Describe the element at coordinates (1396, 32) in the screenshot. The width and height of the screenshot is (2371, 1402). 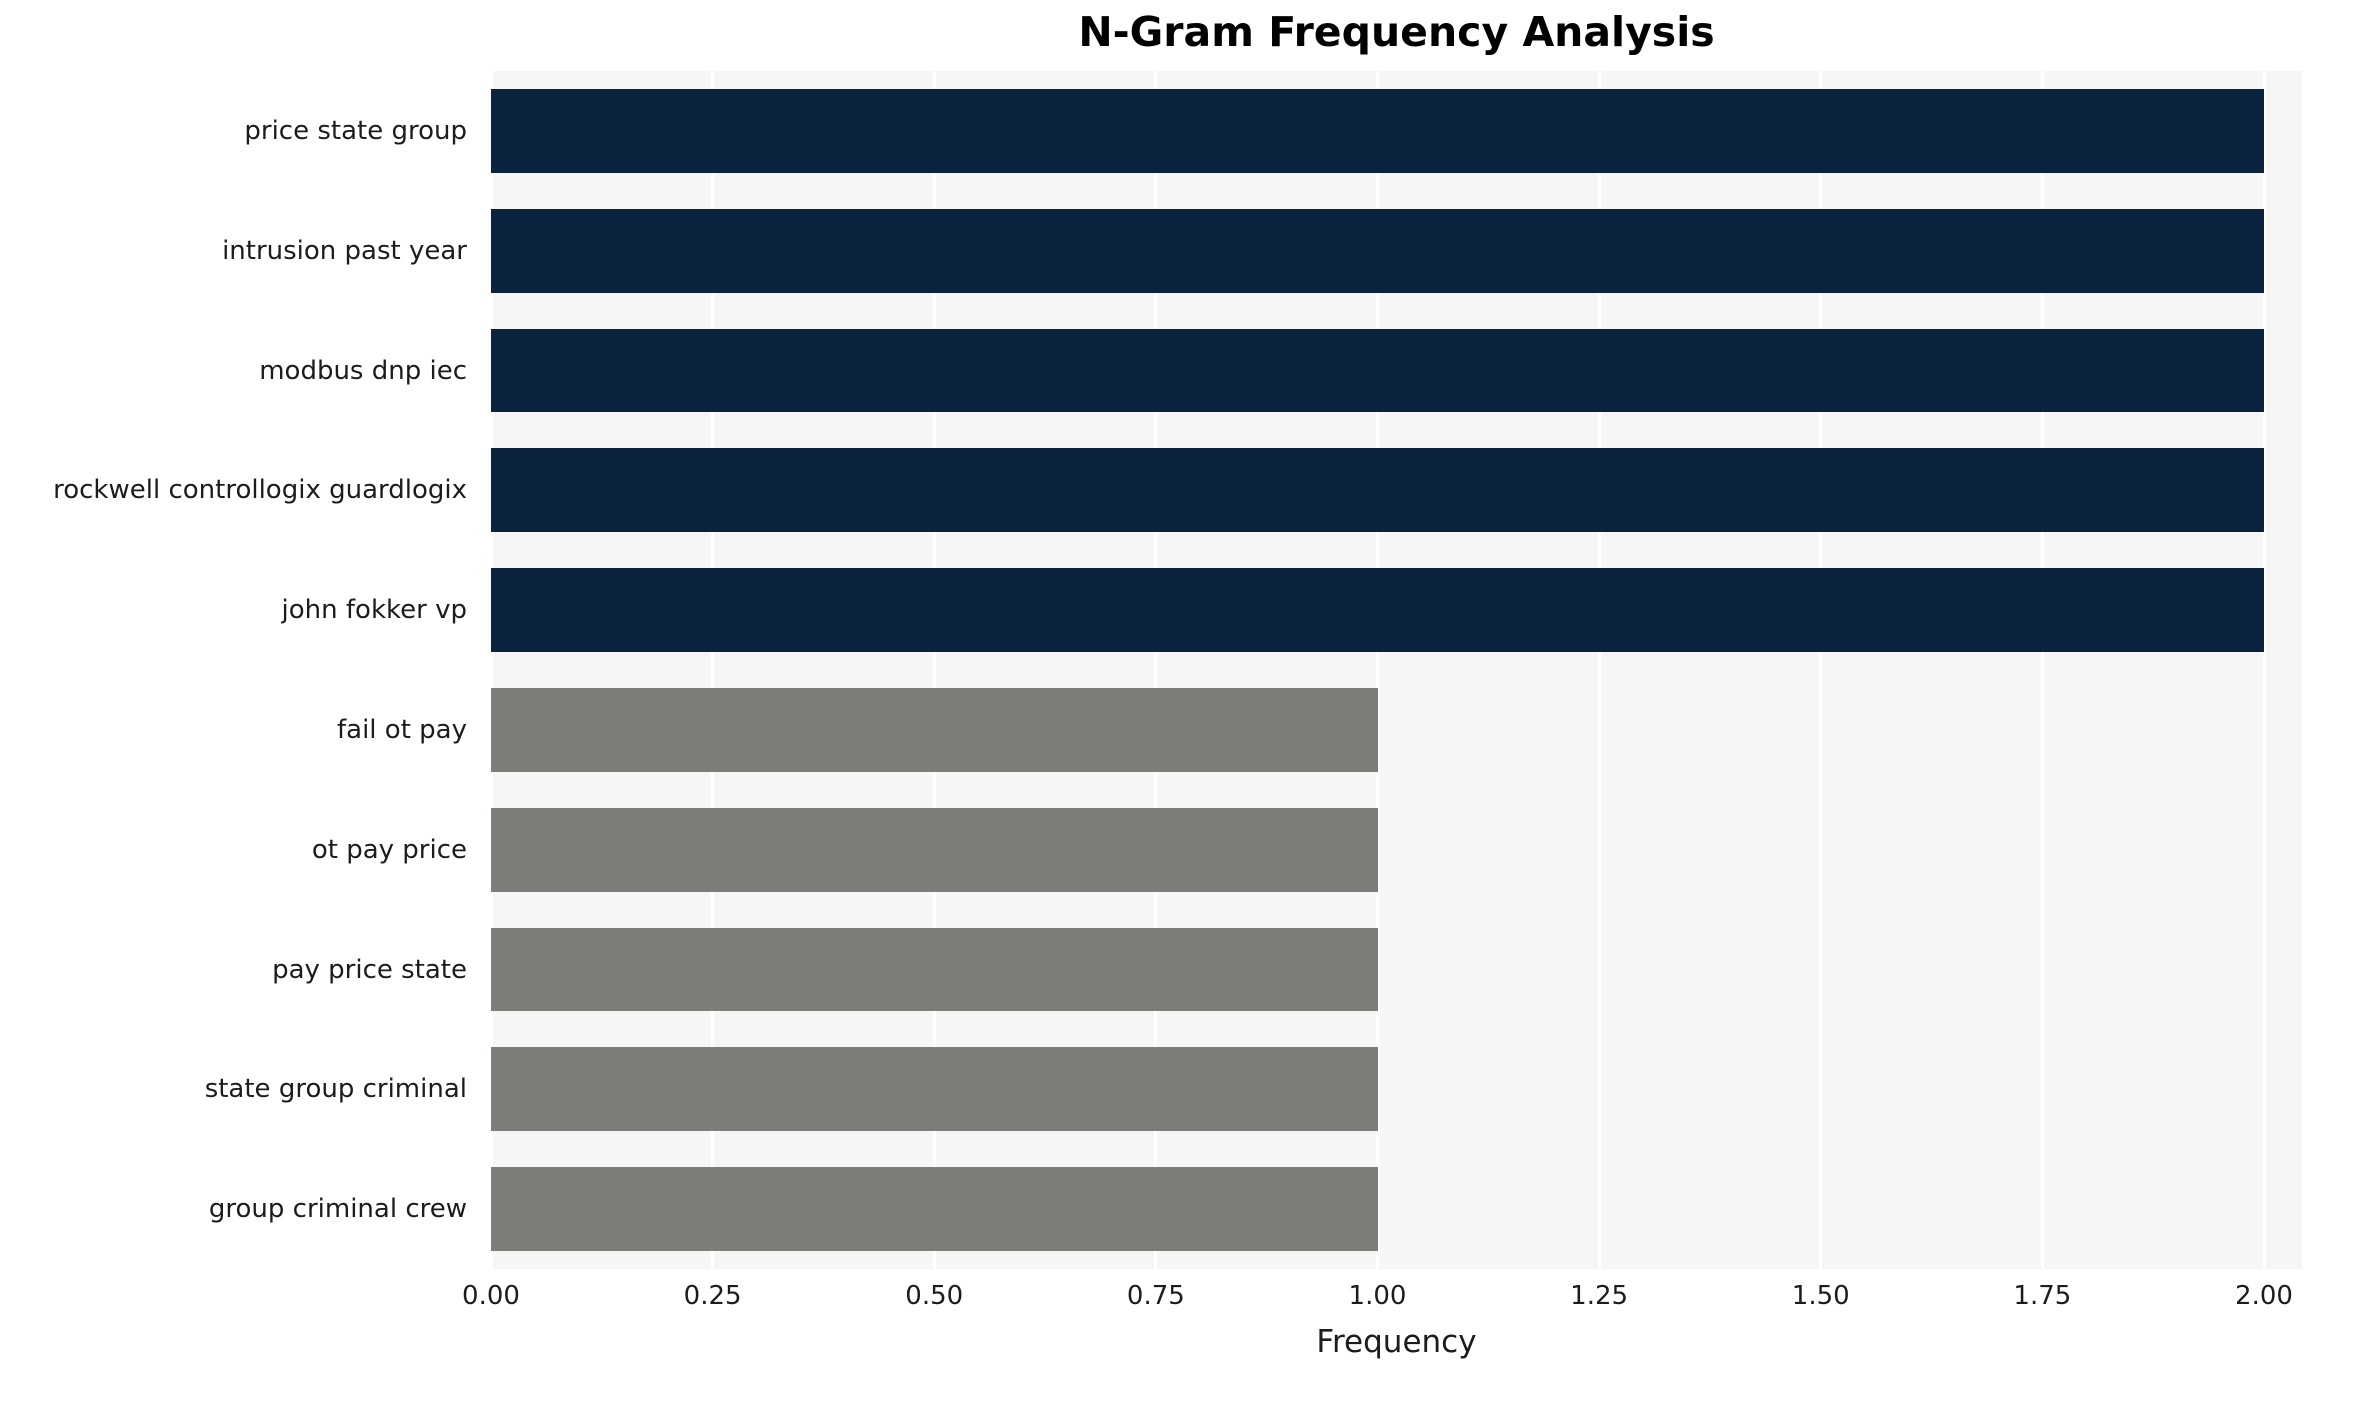
I see `chart-title: N-Gram Frequency Analysis` at that location.